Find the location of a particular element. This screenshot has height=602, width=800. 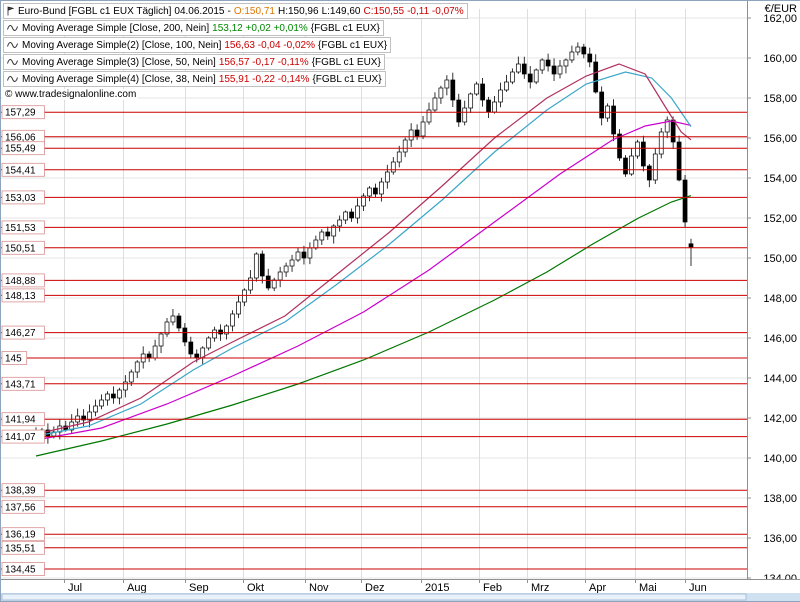

price-tick-label: 144,00 is located at coordinates (780, 379).